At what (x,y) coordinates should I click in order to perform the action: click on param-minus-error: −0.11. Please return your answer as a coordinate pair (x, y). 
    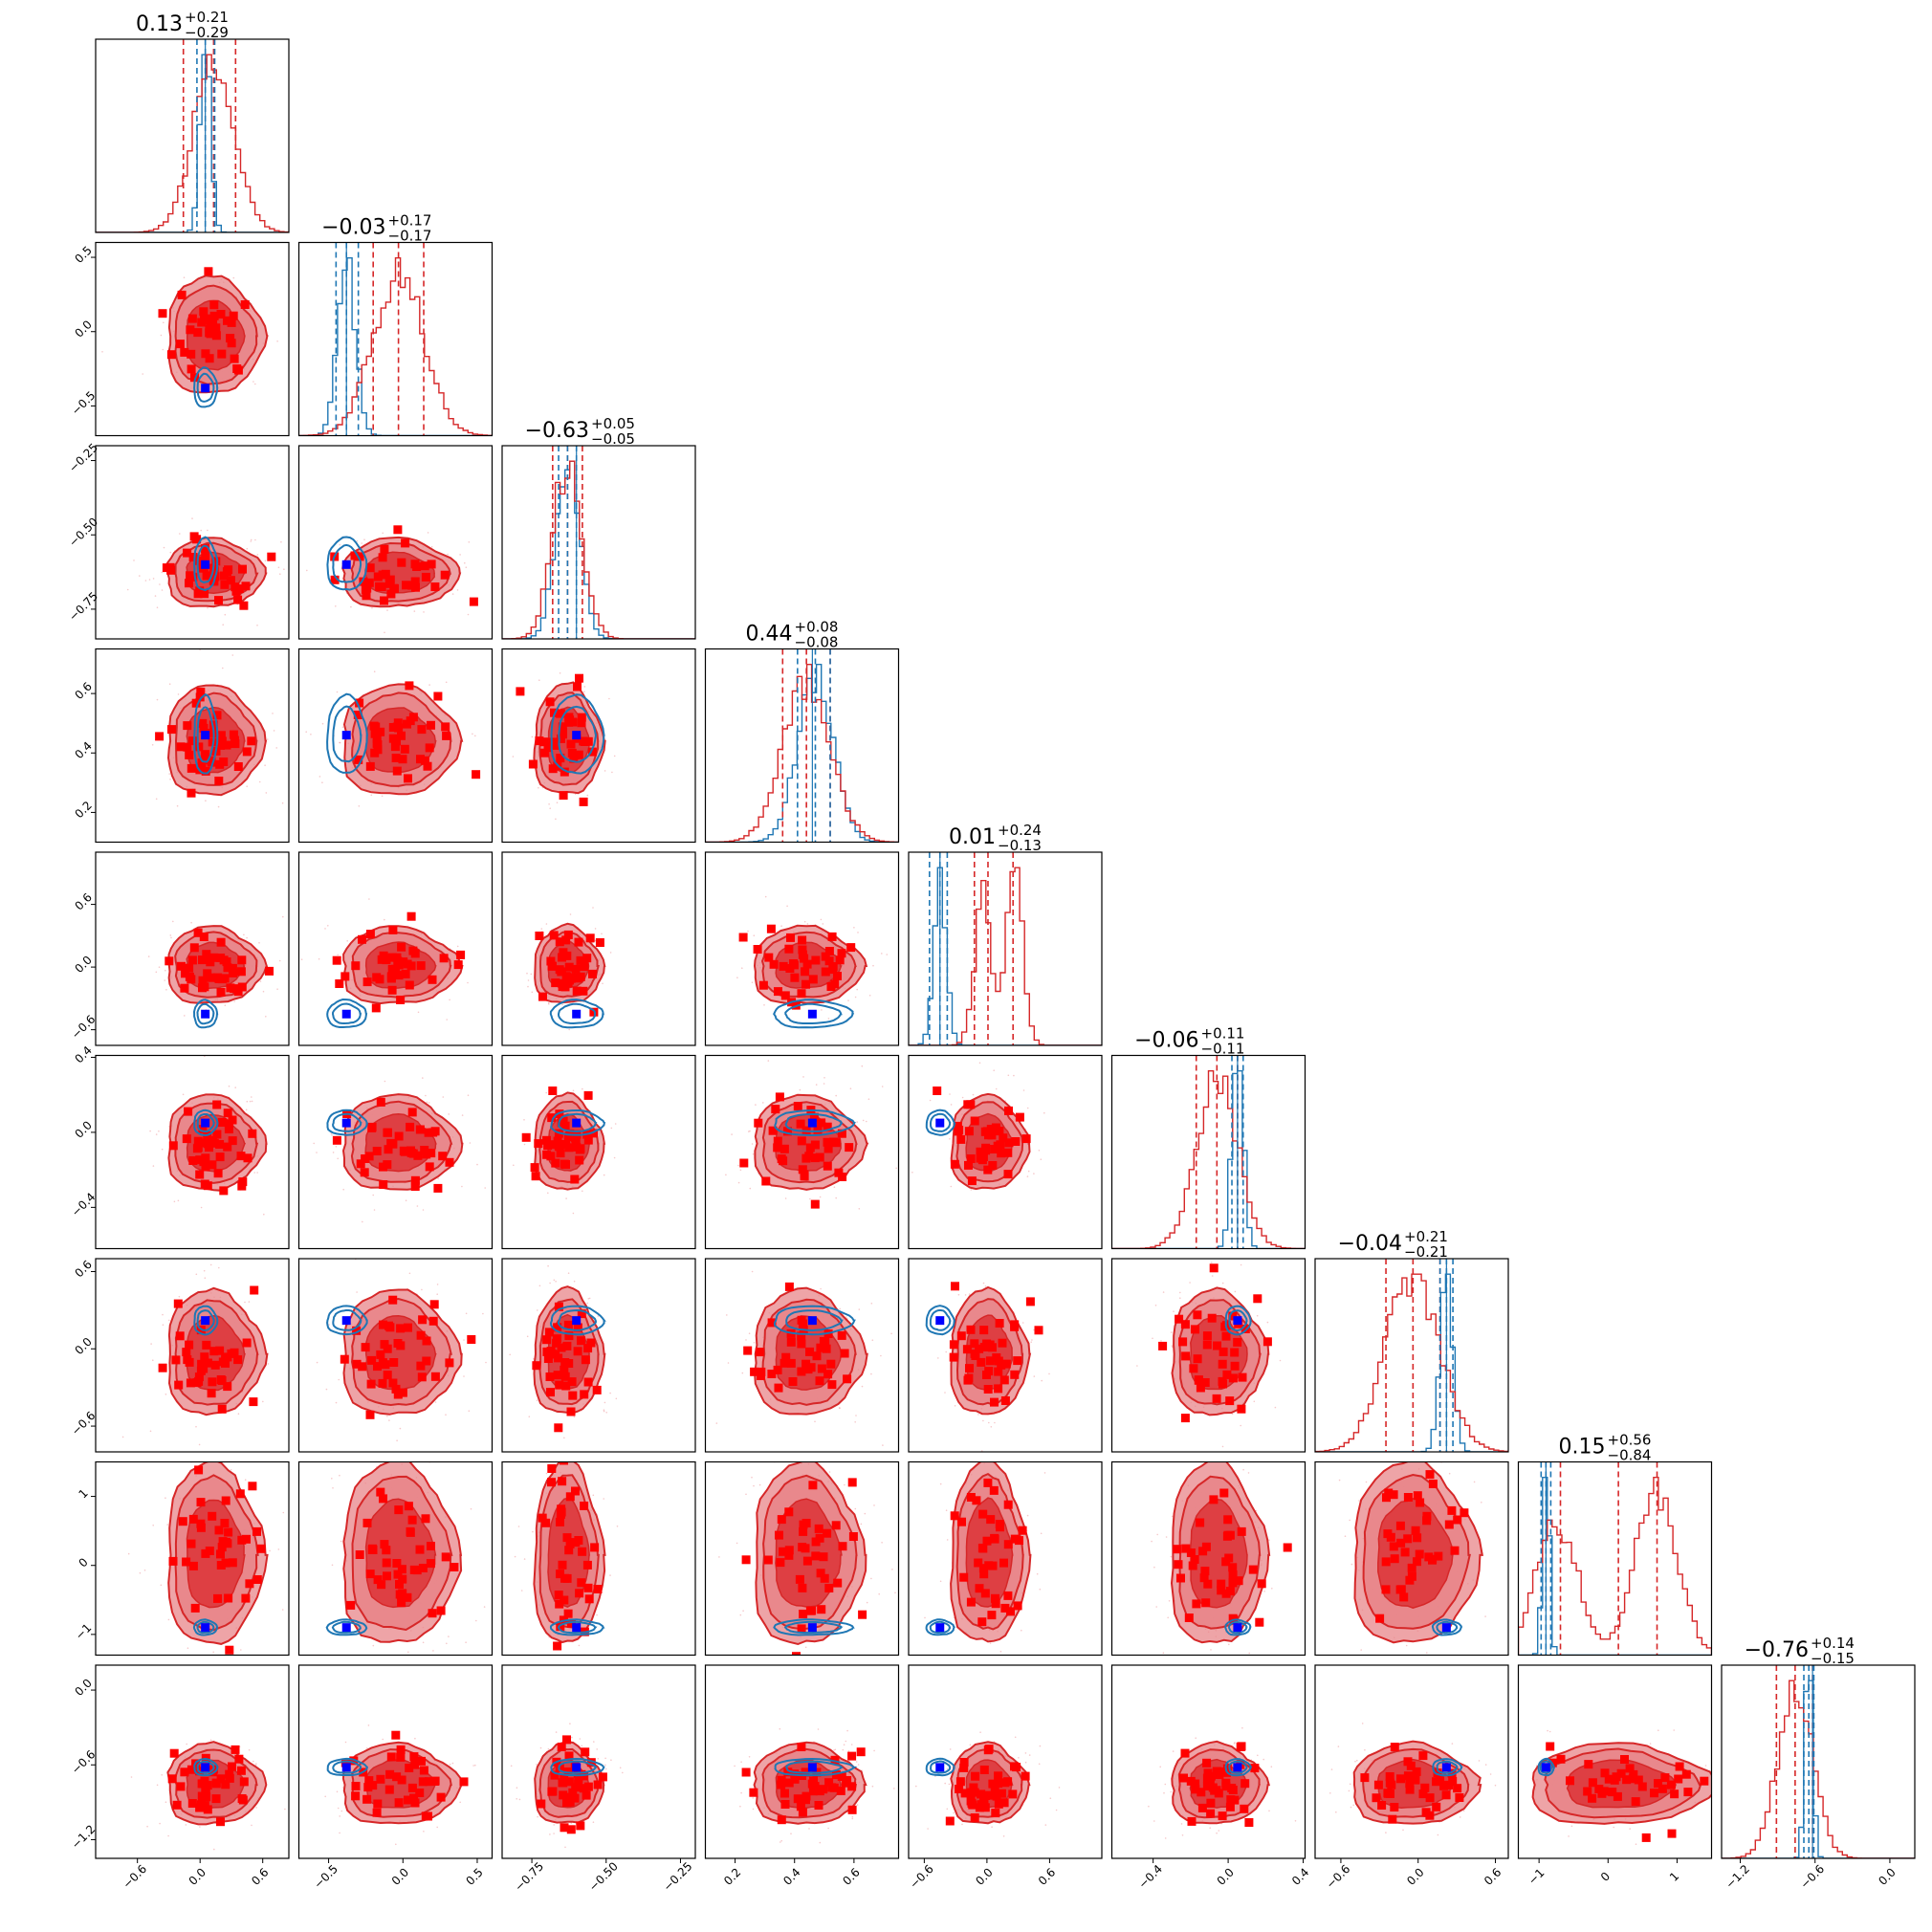
    Looking at the image, I should click on (1223, 1049).